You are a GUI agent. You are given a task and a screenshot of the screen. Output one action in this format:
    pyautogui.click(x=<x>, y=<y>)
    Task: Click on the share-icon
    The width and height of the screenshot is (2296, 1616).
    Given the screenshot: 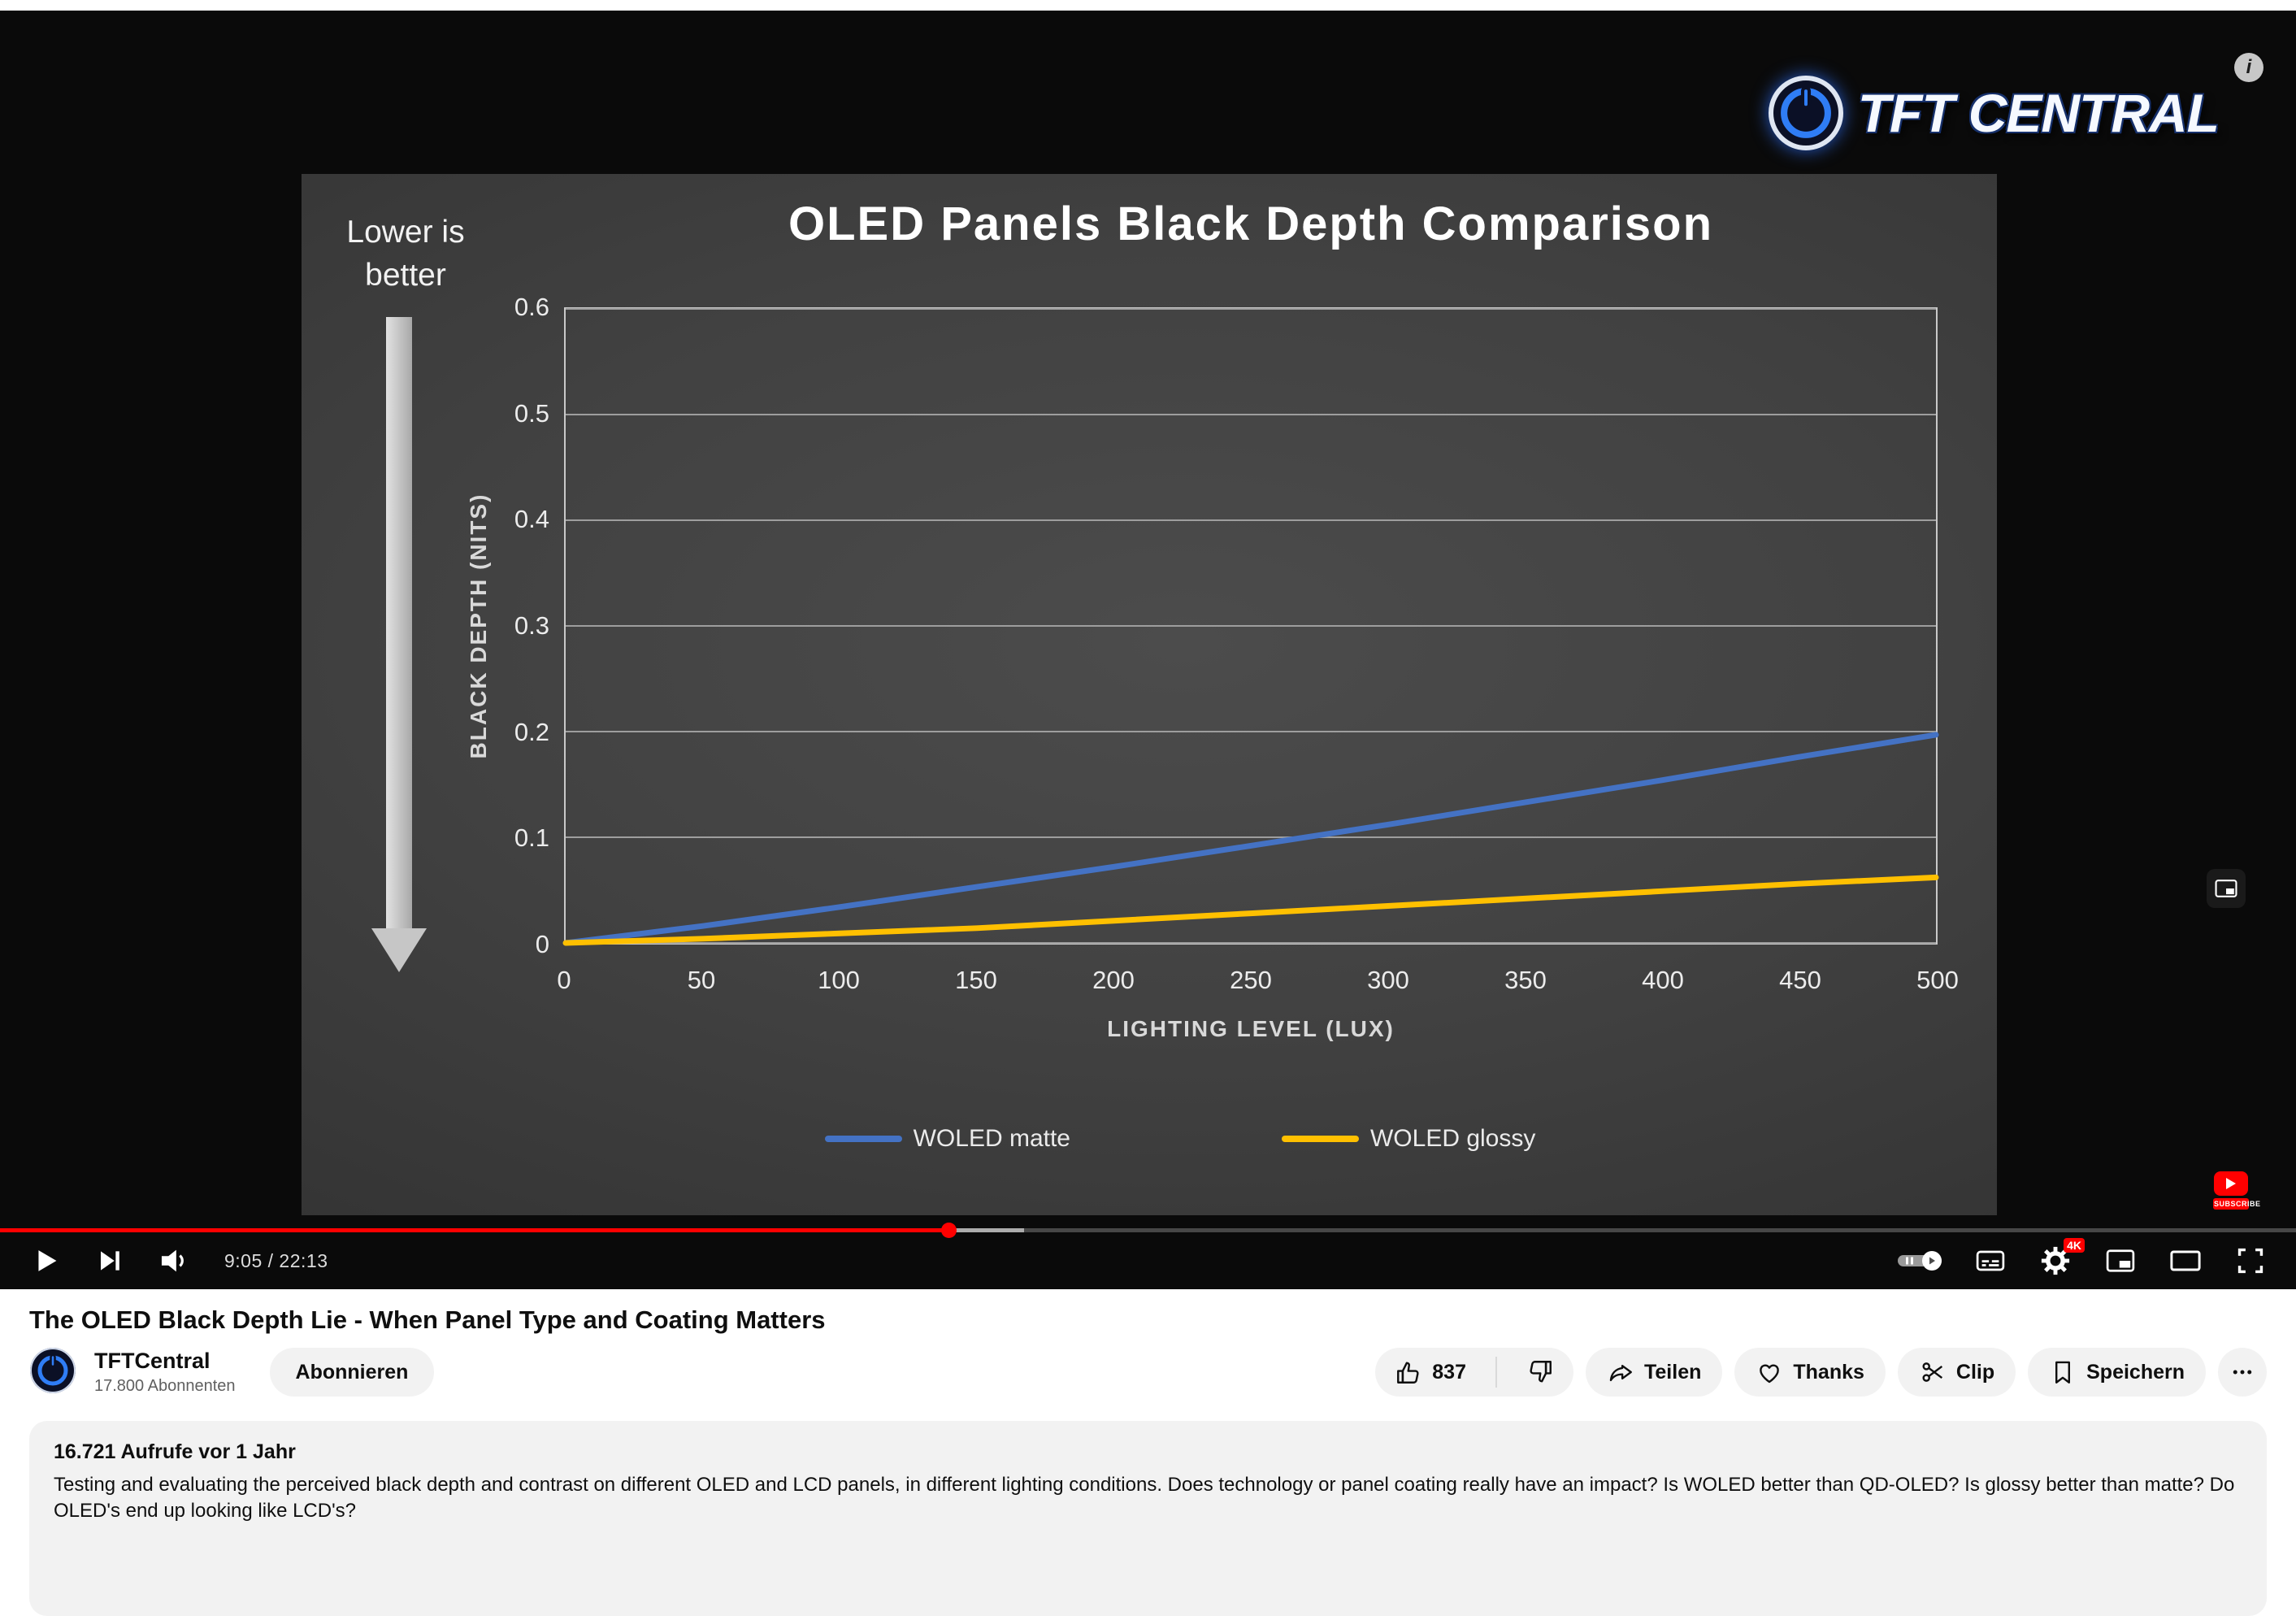 What is the action you would take?
    pyautogui.click(x=1620, y=1373)
    